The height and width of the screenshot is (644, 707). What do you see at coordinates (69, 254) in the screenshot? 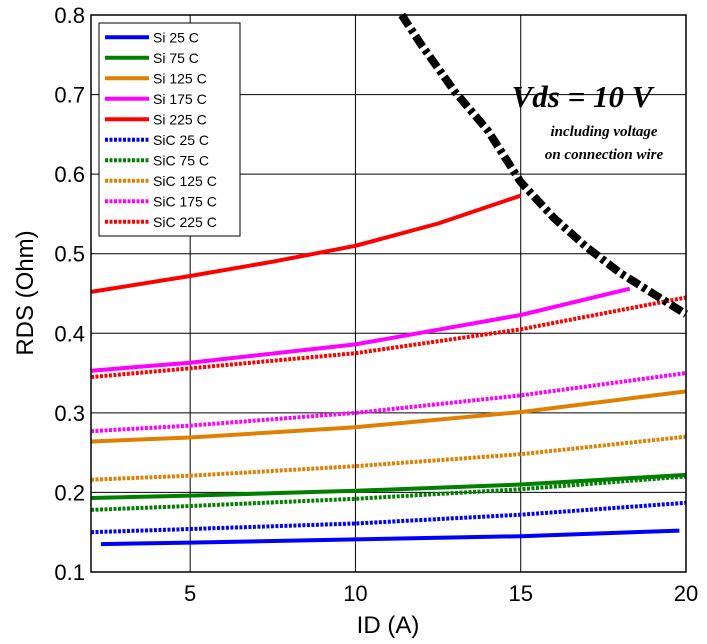
I see `y-tick-label-4: 0.5` at bounding box center [69, 254].